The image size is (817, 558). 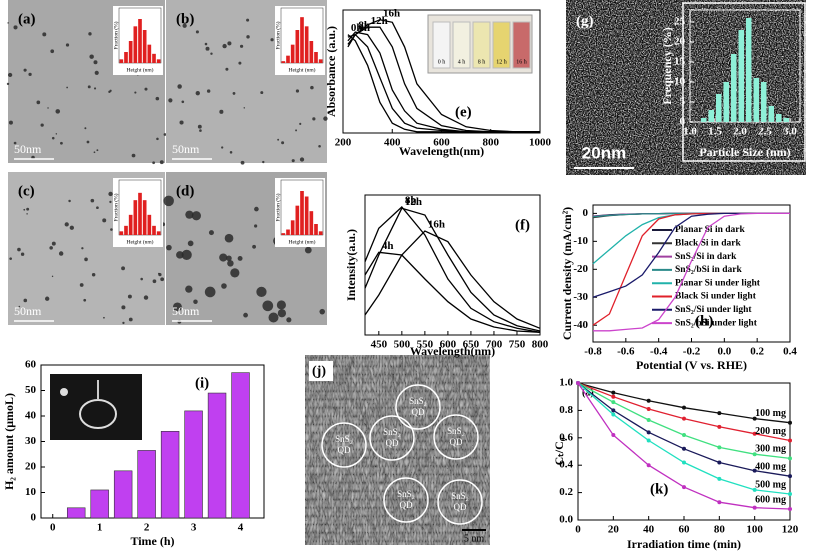 I want to click on y-tick-label: 0.4, so click(x=566, y=465).